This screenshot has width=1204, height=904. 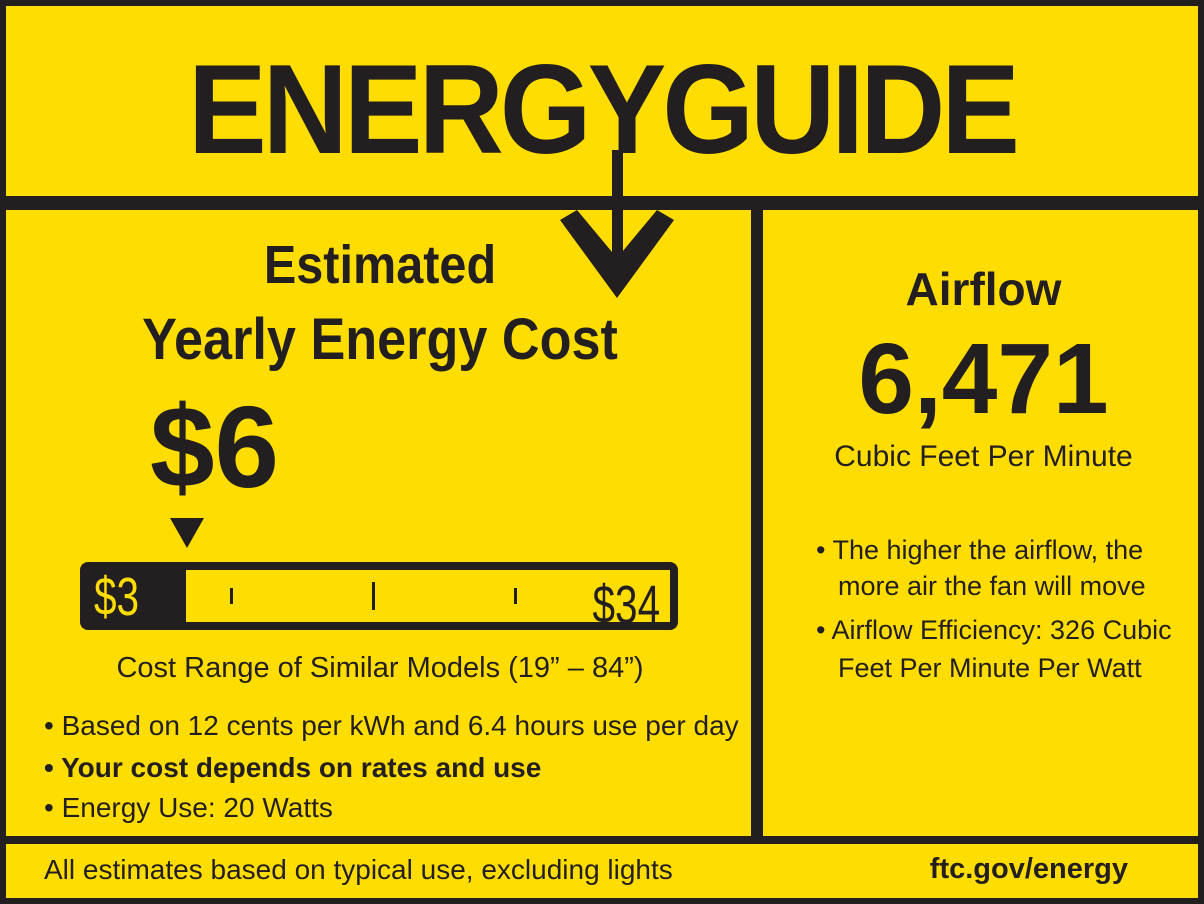 What do you see at coordinates (603, 110) in the screenshot?
I see `energyguide-logo: ENERGYGUIDE` at bounding box center [603, 110].